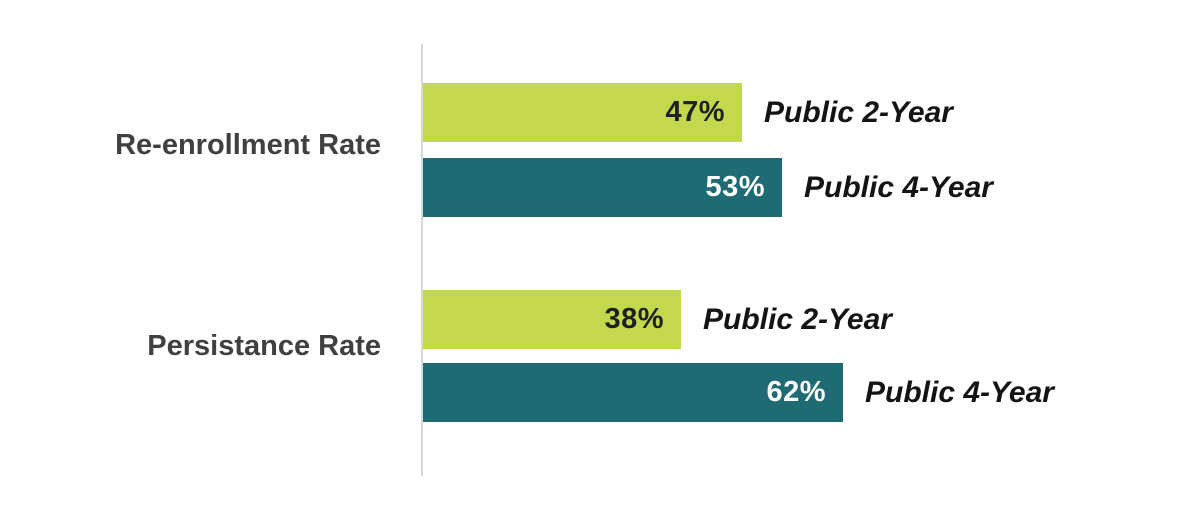 This screenshot has width=1200, height=515. Describe the element at coordinates (552, 319) in the screenshot. I see `bar-public-2-year: 38%` at that location.